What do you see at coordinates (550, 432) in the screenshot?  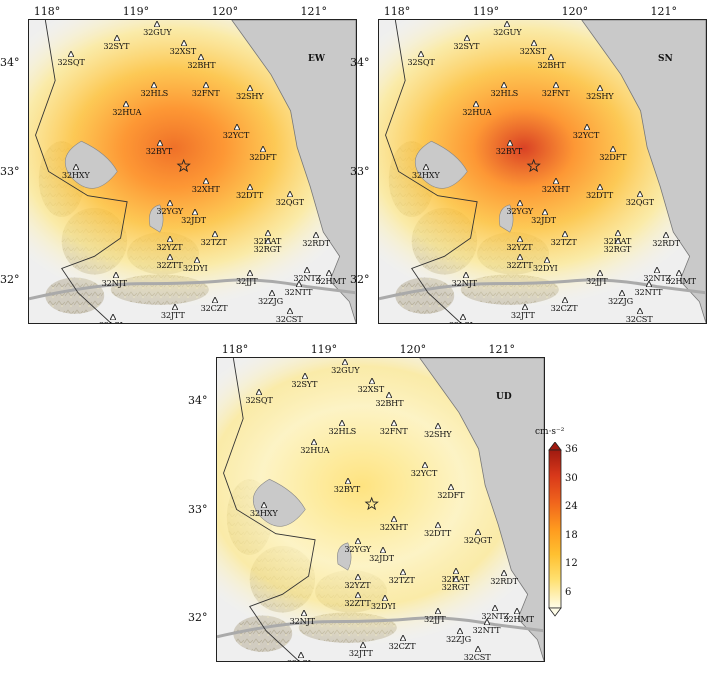 I see `colorbar-unit: cm·s⁻²` at bounding box center [550, 432].